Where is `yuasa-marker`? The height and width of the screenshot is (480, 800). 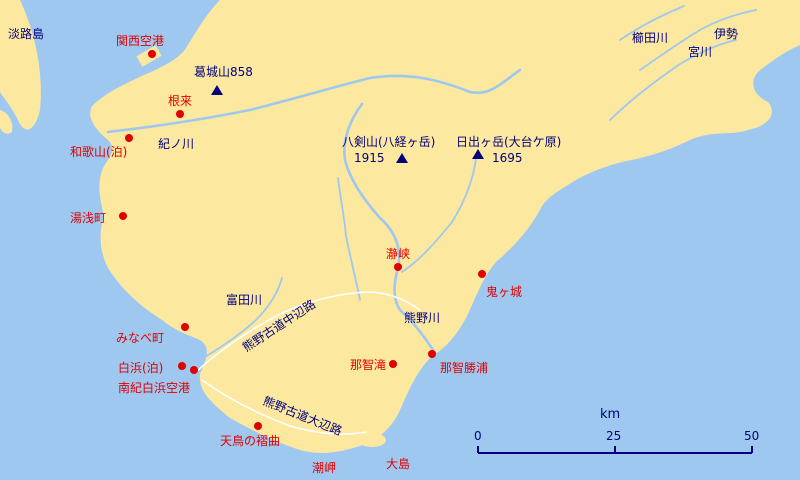 yuasa-marker is located at coordinates (123, 216).